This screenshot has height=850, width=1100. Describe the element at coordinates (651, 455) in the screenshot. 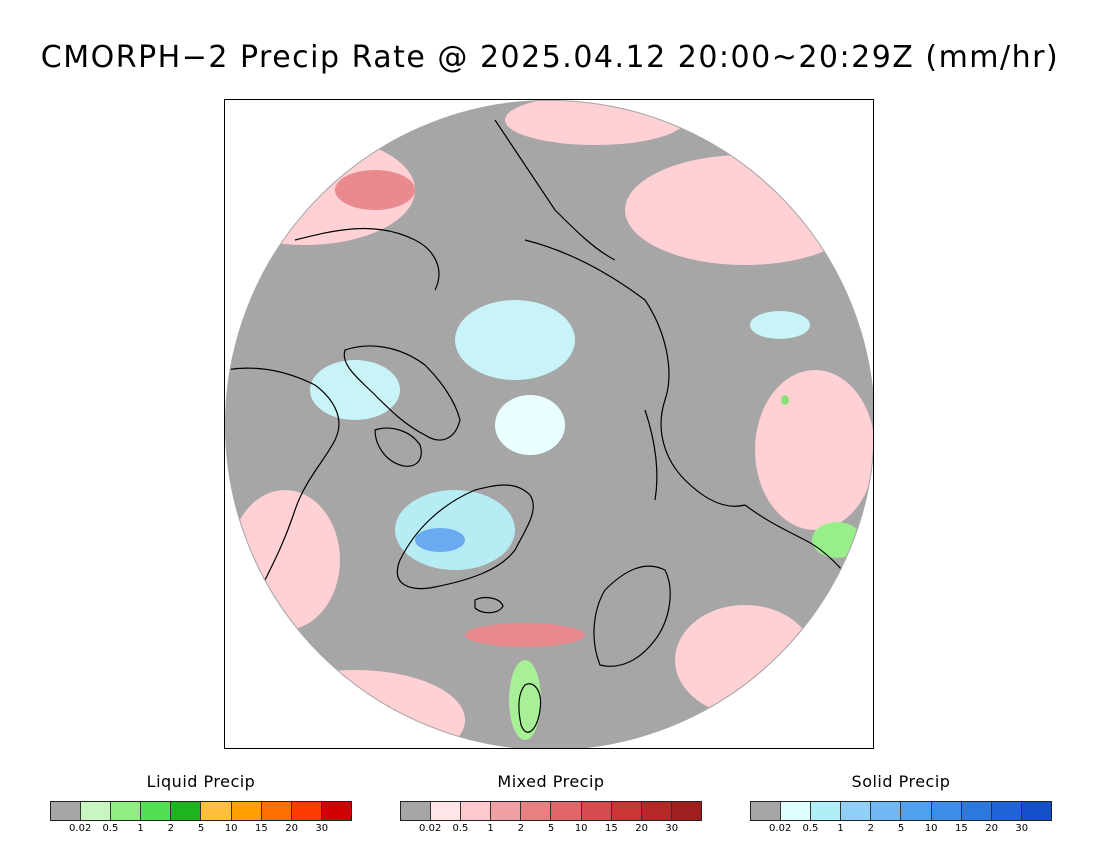

I see `novaya-zemlya-coast` at that location.